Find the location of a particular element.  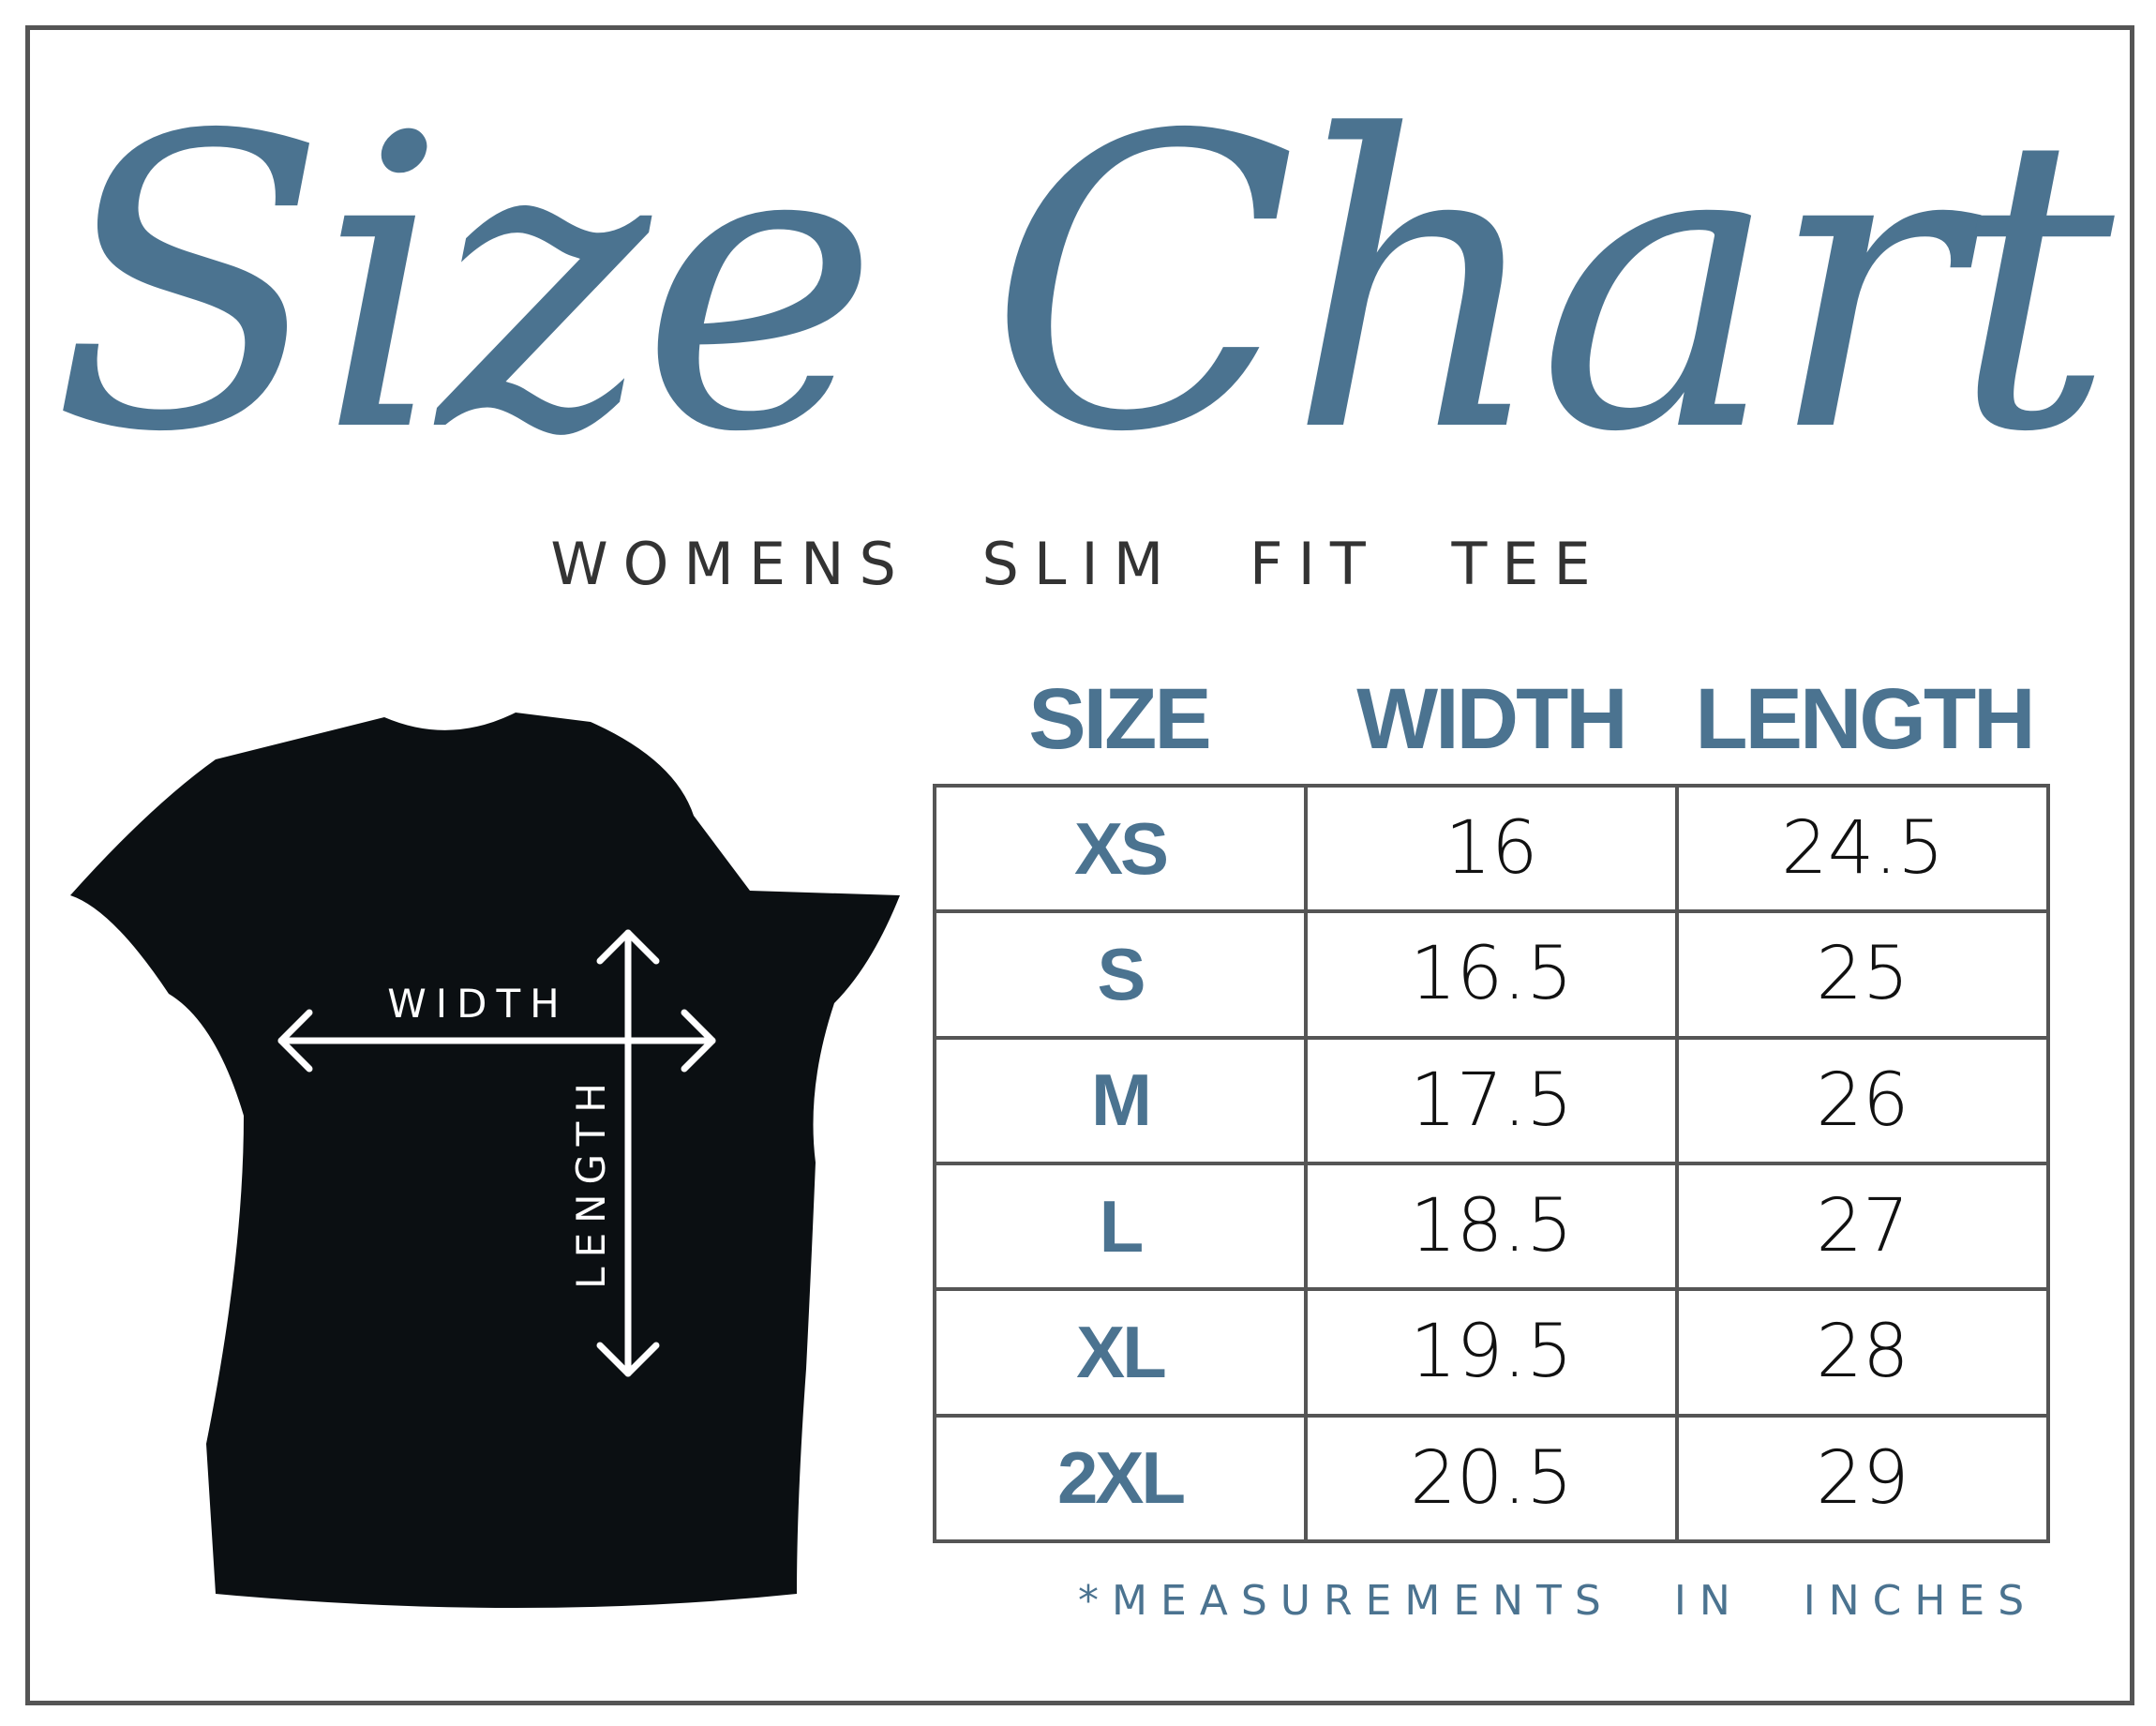

length-cell: 24.5 is located at coordinates (1863, 848).